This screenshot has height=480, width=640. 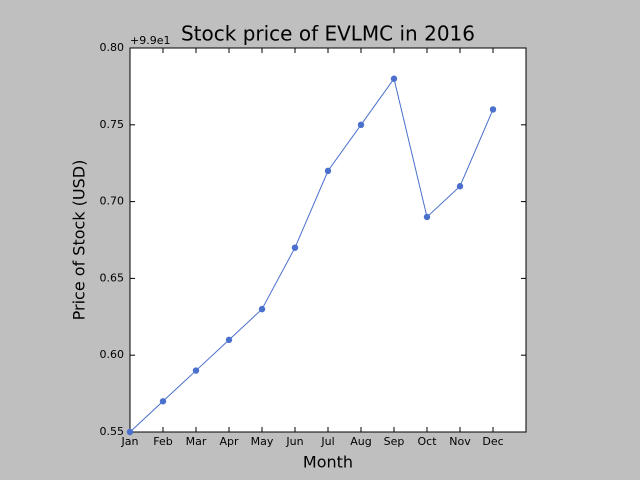 I want to click on y-tick-label: 0.65, so click(x=112, y=277).